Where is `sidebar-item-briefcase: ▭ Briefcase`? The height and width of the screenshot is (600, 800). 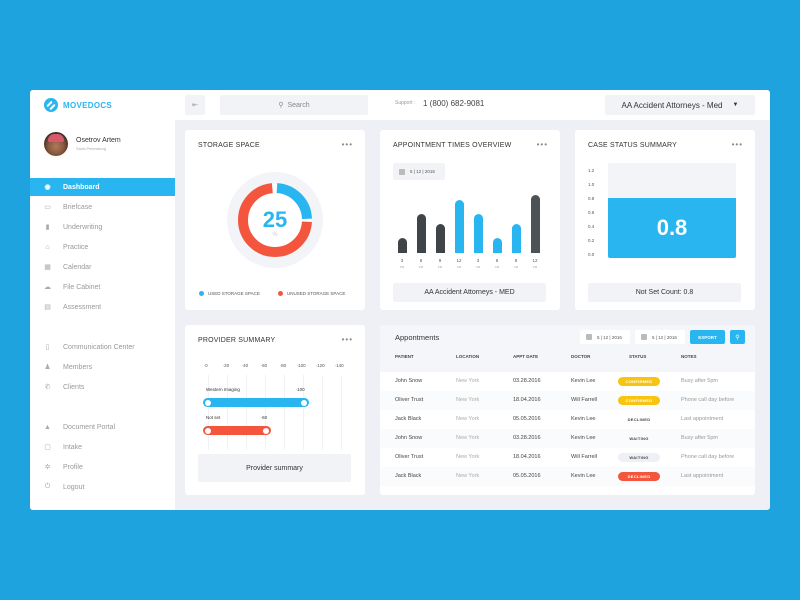 sidebar-item-briefcase: ▭ Briefcase is located at coordinates (102, 207).